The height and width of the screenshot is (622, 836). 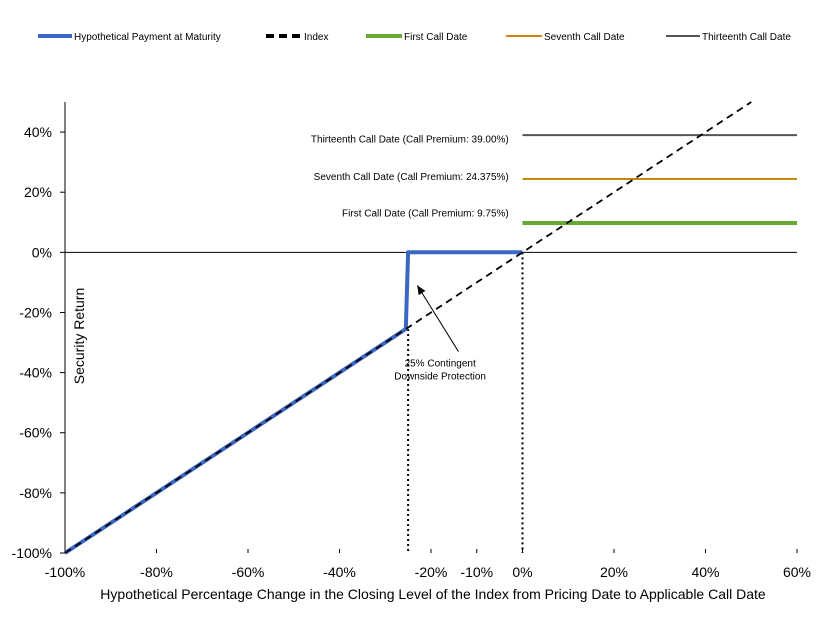 I want to click on x-tick-label: 40%, so click(x=705, y=572).